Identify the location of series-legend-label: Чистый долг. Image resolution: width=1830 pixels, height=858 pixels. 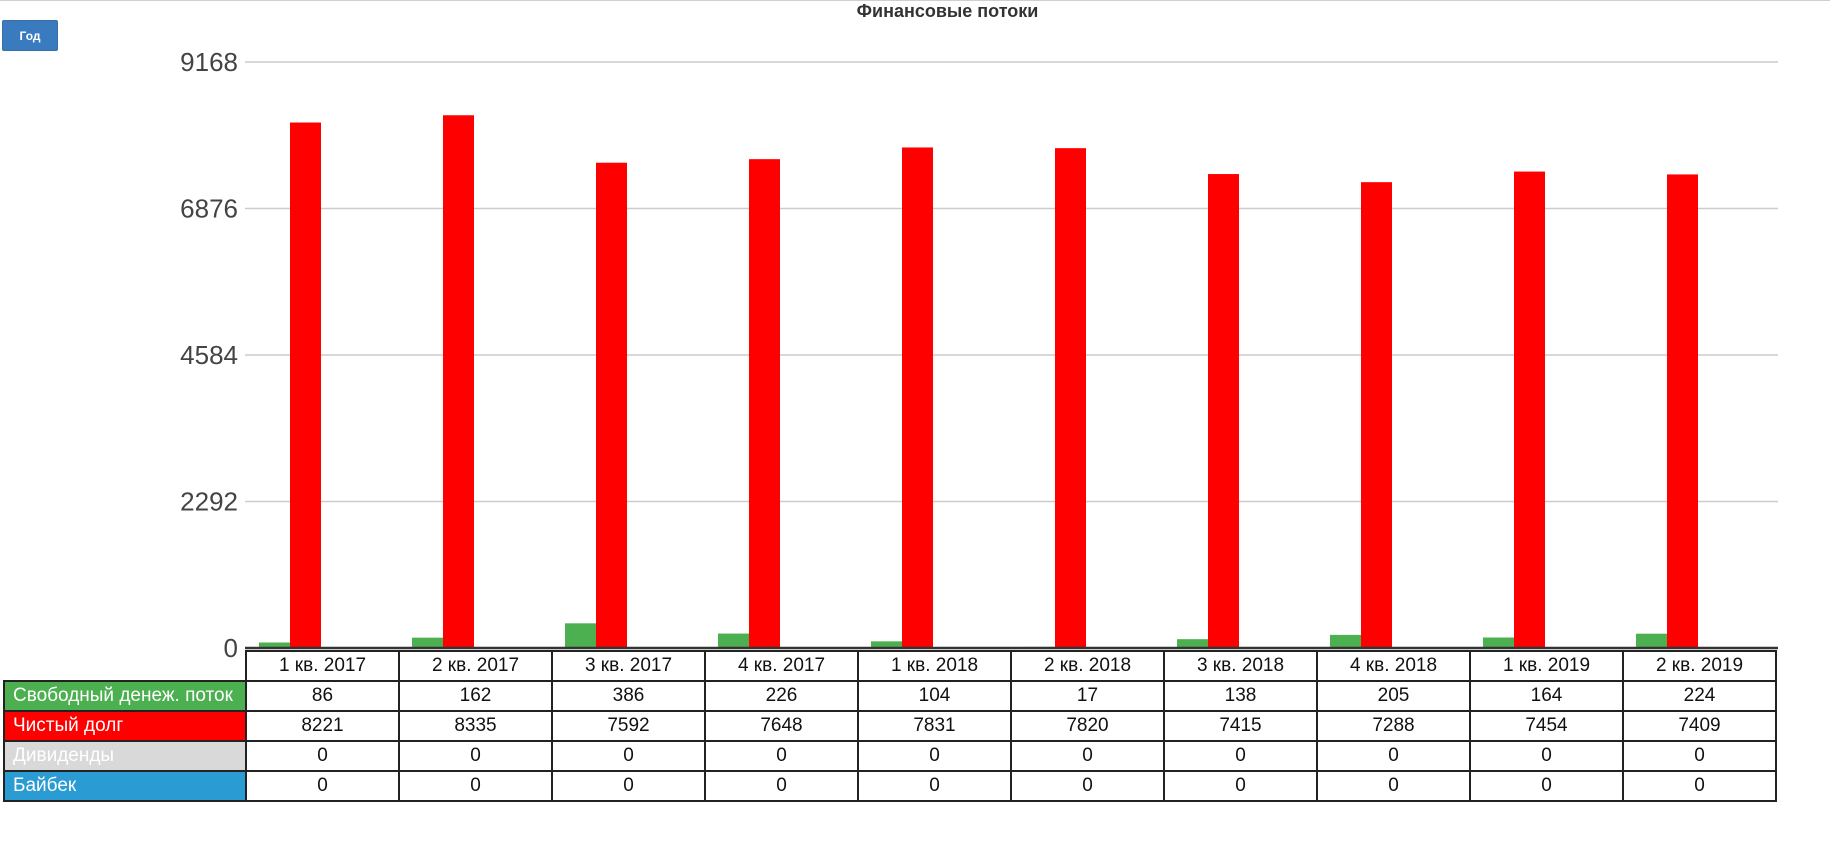
(125, 726).